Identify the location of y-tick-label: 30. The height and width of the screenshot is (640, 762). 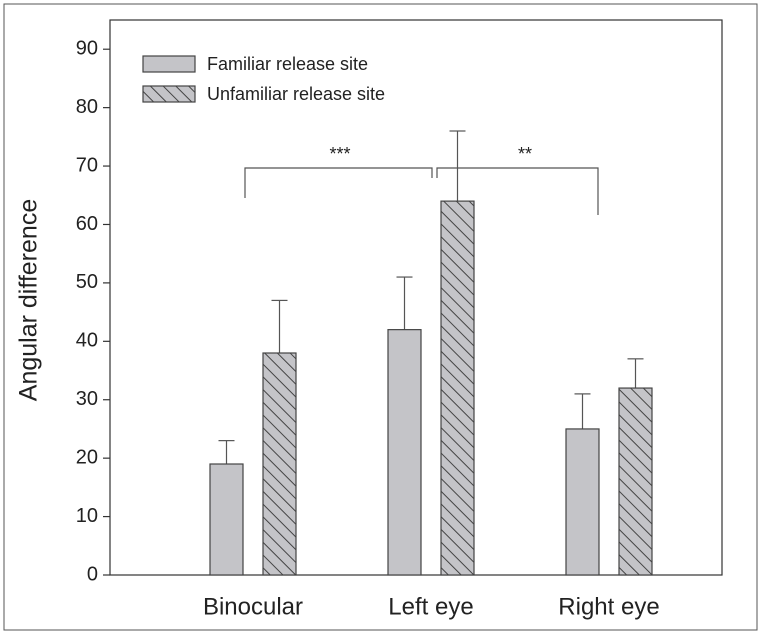
(87, 399).